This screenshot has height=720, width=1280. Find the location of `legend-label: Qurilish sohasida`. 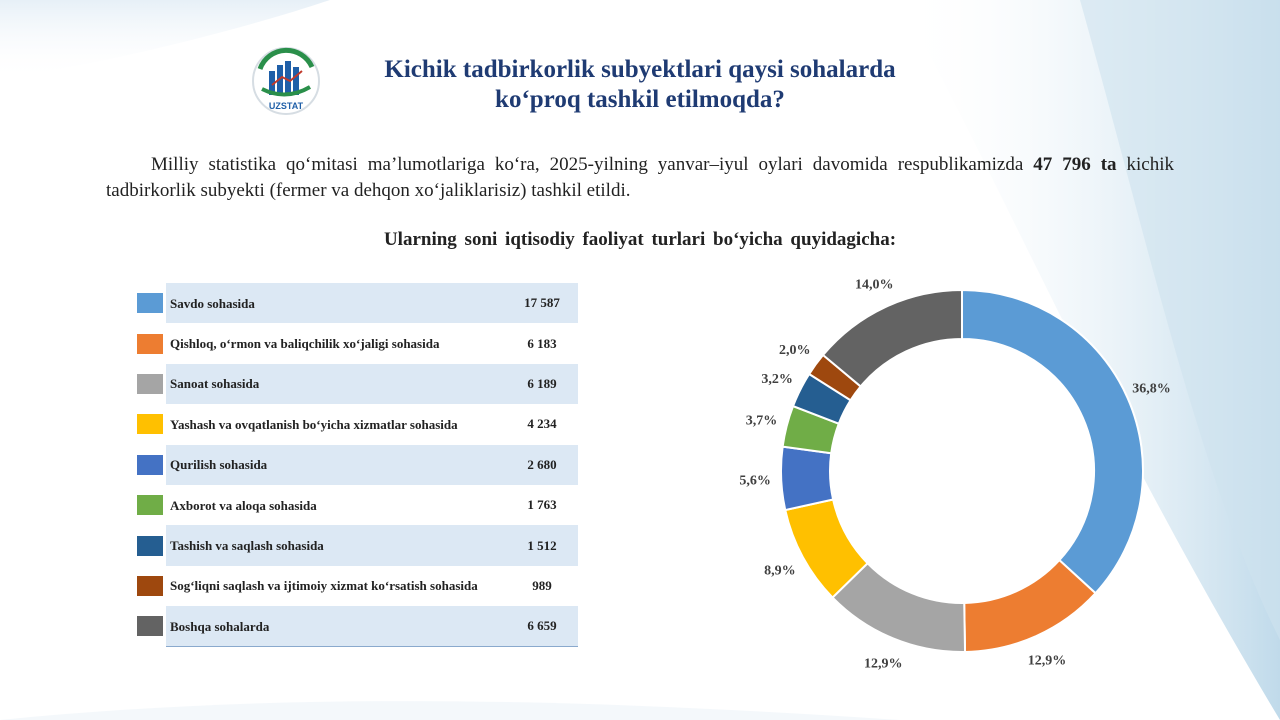

legend-label: Qurilish sohasida is located at coordinates (336, 464).